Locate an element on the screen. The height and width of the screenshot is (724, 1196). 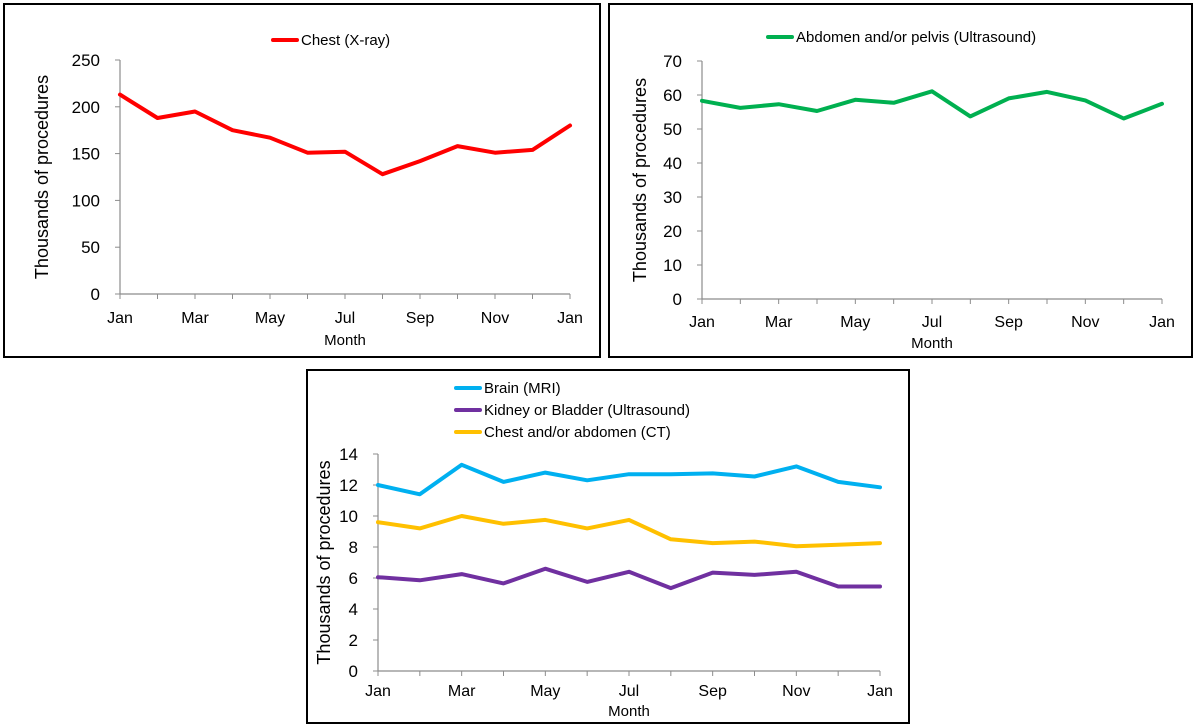
y-tick-label: 8 is located at coordinates (353, 547).